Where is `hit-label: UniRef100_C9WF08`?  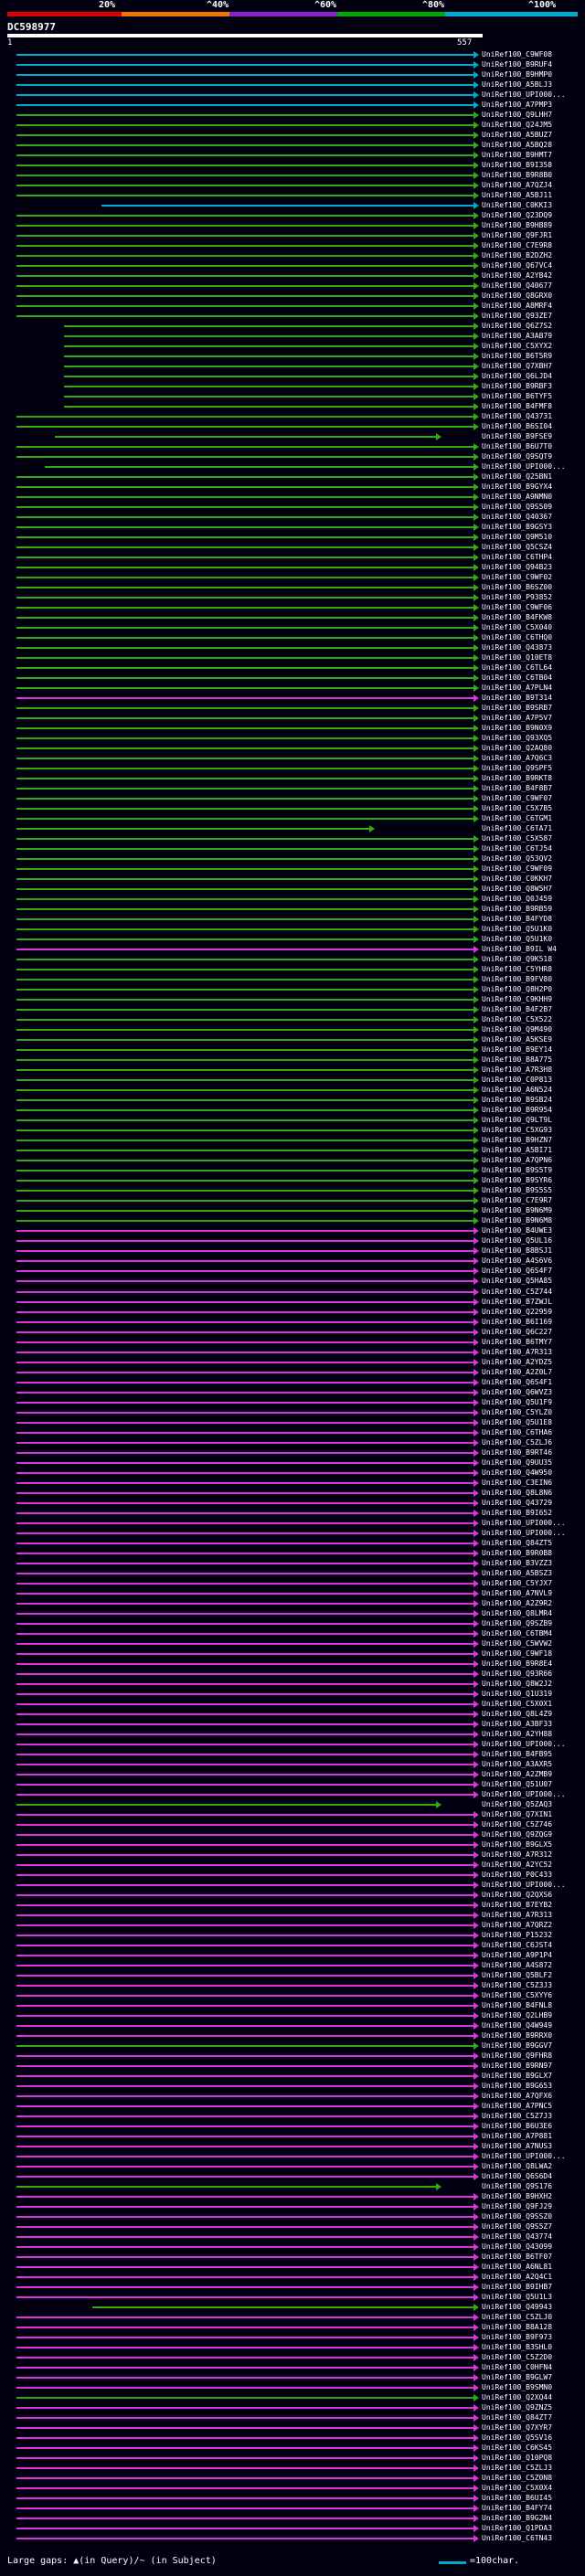
hit-label: UniRef100_C9WF08 is located at coordinates (517, 54).